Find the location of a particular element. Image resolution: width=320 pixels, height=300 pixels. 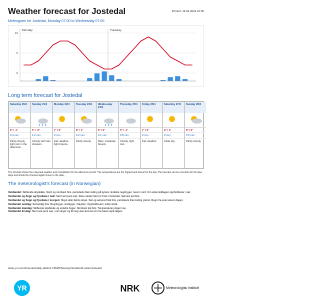

met-logo is located at coordinates (158, 288).